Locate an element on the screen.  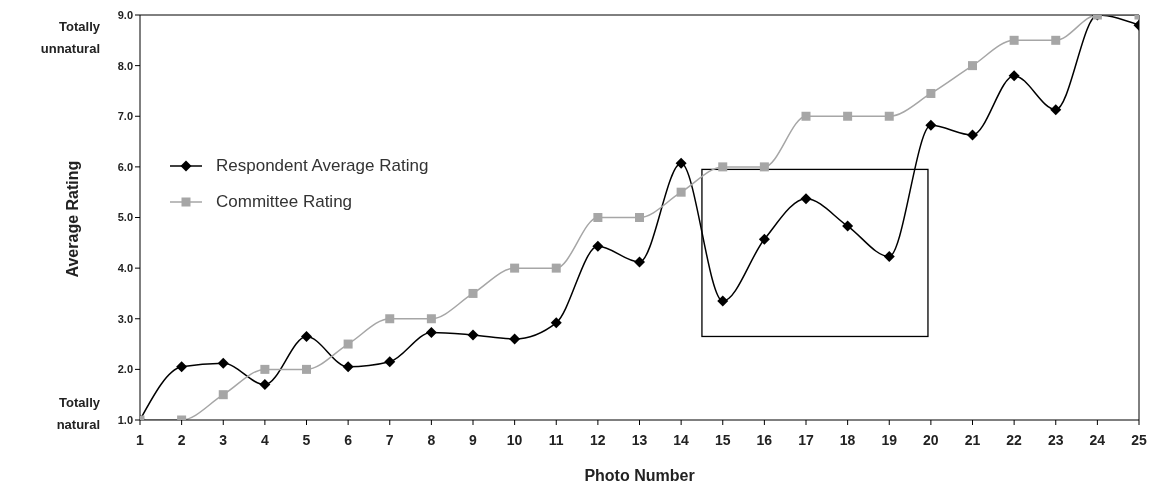
x-tick-label: 7 is located at coordinates (389, 439).